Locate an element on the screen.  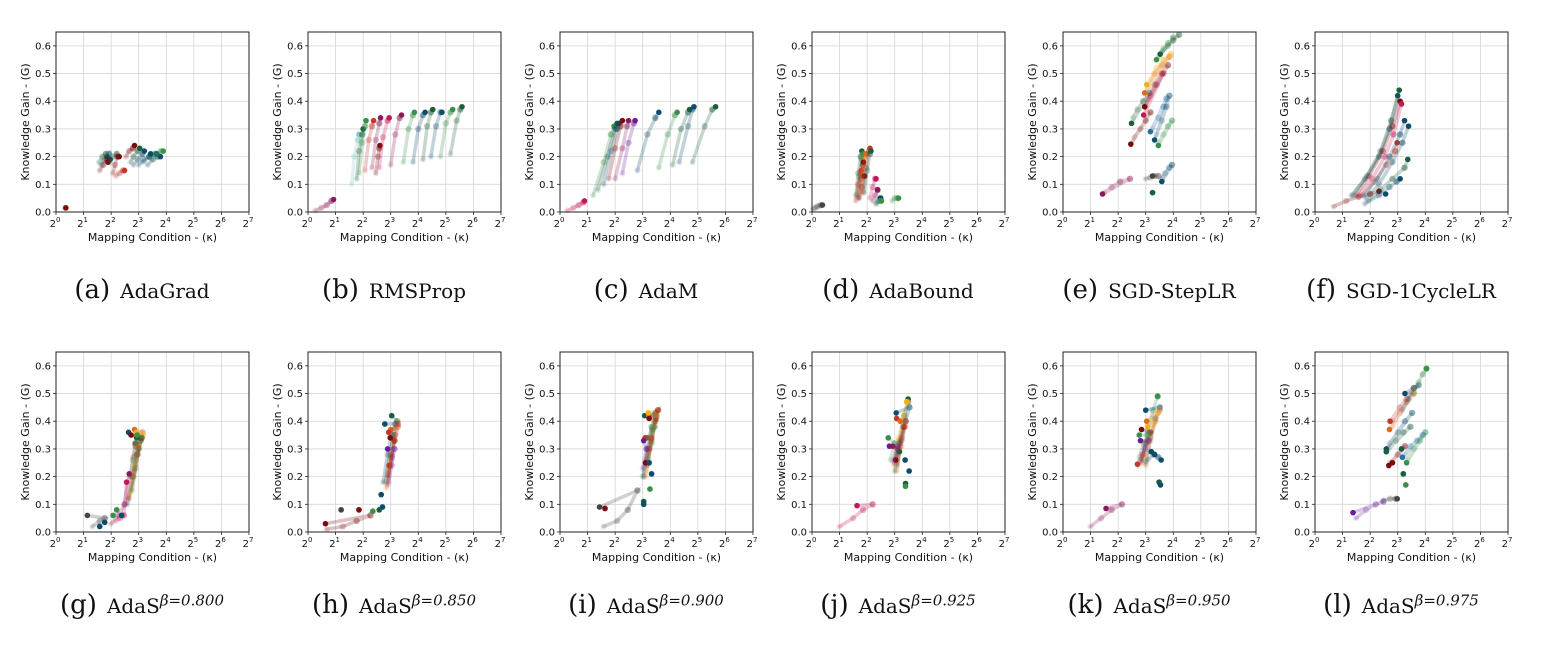
y-tick-label: 0.0 is located at coordinates (295, 533).